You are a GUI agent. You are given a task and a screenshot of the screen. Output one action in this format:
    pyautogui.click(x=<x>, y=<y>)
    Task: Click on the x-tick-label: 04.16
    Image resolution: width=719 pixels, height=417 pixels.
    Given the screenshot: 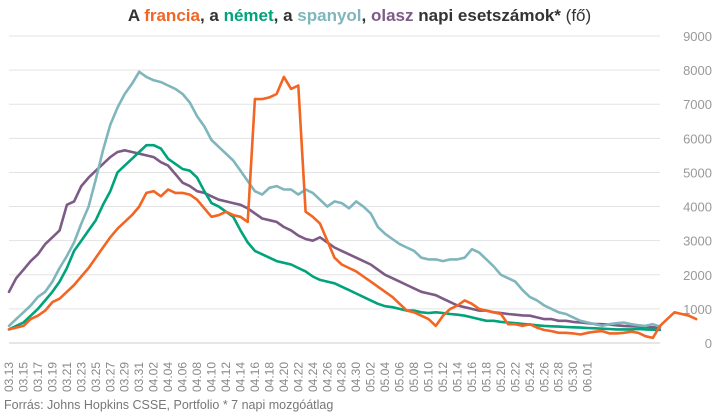 What is the action you would take?
    pyautogui.click(x=255, y=377)
    